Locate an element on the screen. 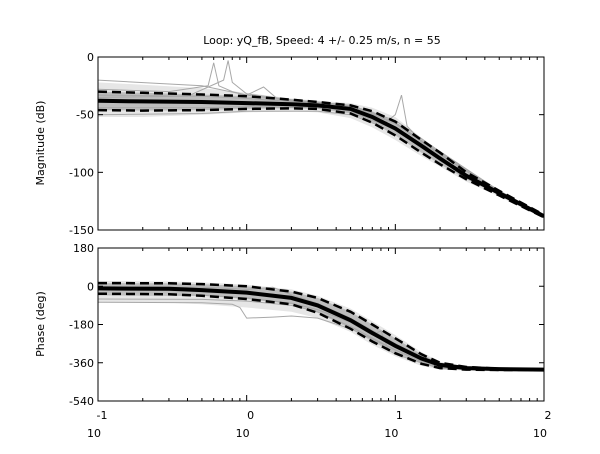 This screenshot has height=454, width=600. magnitude-ytick-label: 0 is located at coordinates (90, 57).